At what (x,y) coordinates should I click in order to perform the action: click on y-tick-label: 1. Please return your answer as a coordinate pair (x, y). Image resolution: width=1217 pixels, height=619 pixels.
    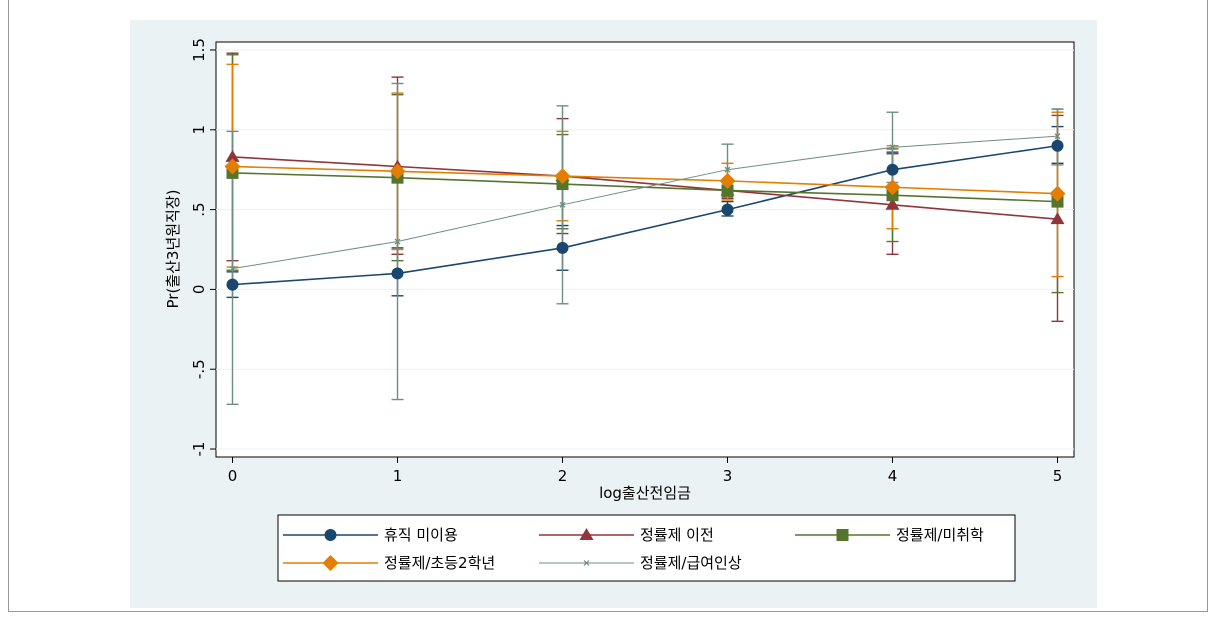
    Looking at the image, I should click on (199, 130).